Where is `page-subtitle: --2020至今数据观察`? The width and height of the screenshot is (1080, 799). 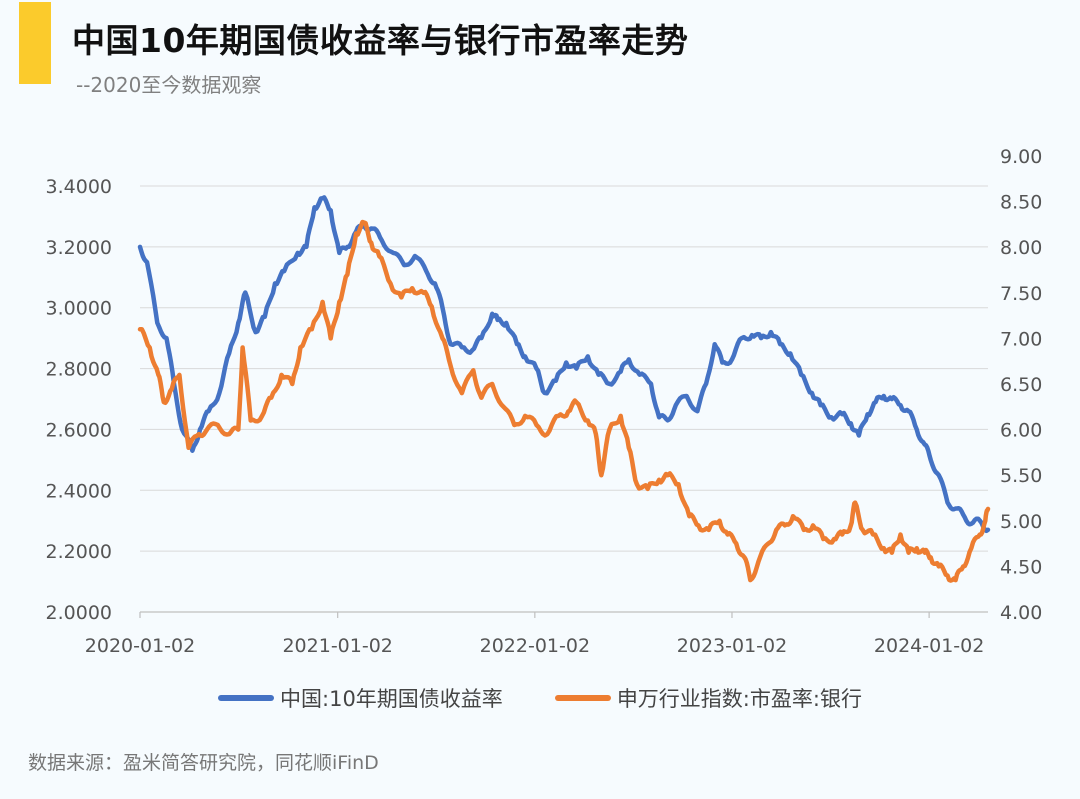 page-subtitle: --2020至今数据观察 is located at coordinates (169, 85).